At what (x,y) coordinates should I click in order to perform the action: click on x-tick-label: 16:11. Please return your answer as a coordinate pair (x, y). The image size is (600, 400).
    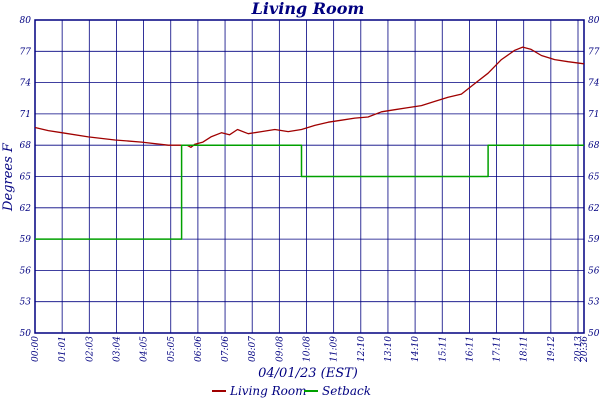
    Looking at the image, I should click on (470, 349).